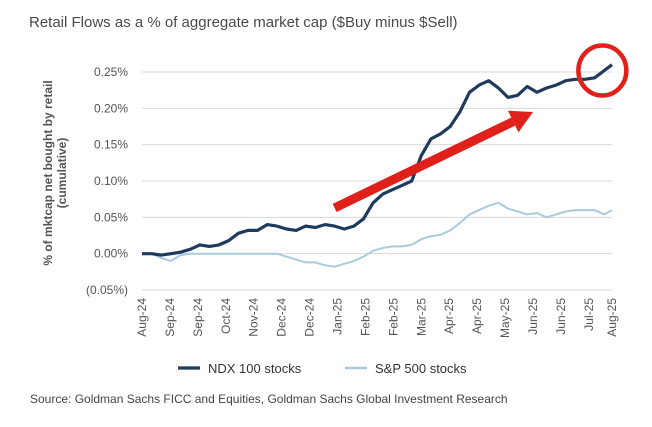 The image size is (652, 427). What do you see at coordinates (421, 368) in the screenshot?
I see `legend-label: S&P 500 stocks` at bounding box center [421, 368].